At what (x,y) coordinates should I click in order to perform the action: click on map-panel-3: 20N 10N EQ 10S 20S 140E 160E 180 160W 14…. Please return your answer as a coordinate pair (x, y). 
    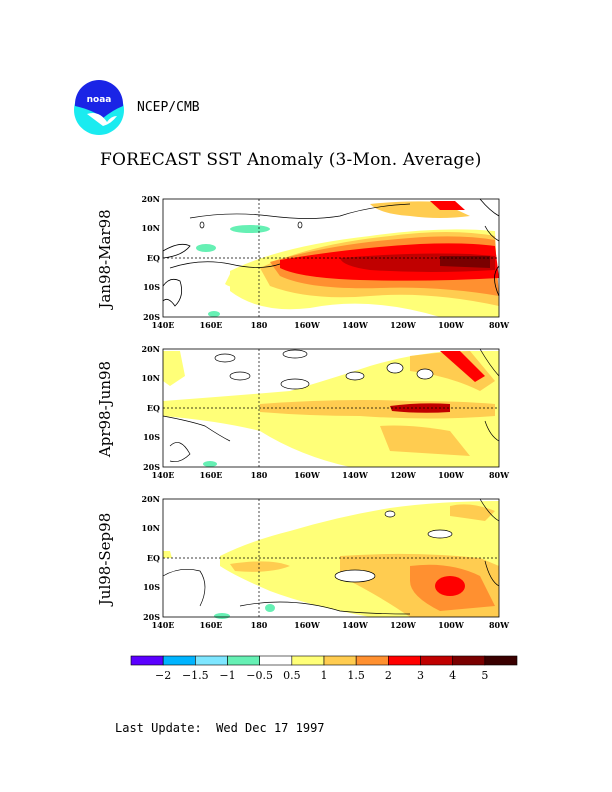
    Looking at the image, I should click on (315, 566).